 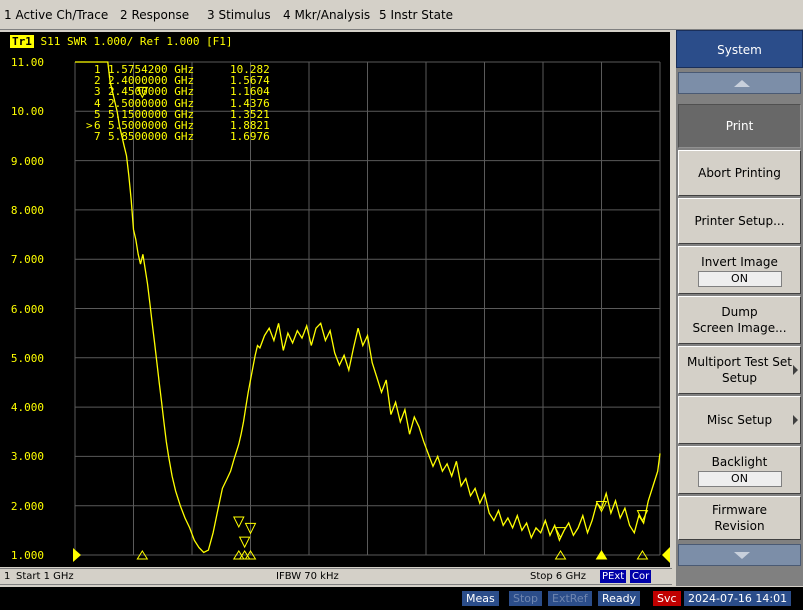 I want to click on y-tick-label: 4.000, so click(x=27, y=408).